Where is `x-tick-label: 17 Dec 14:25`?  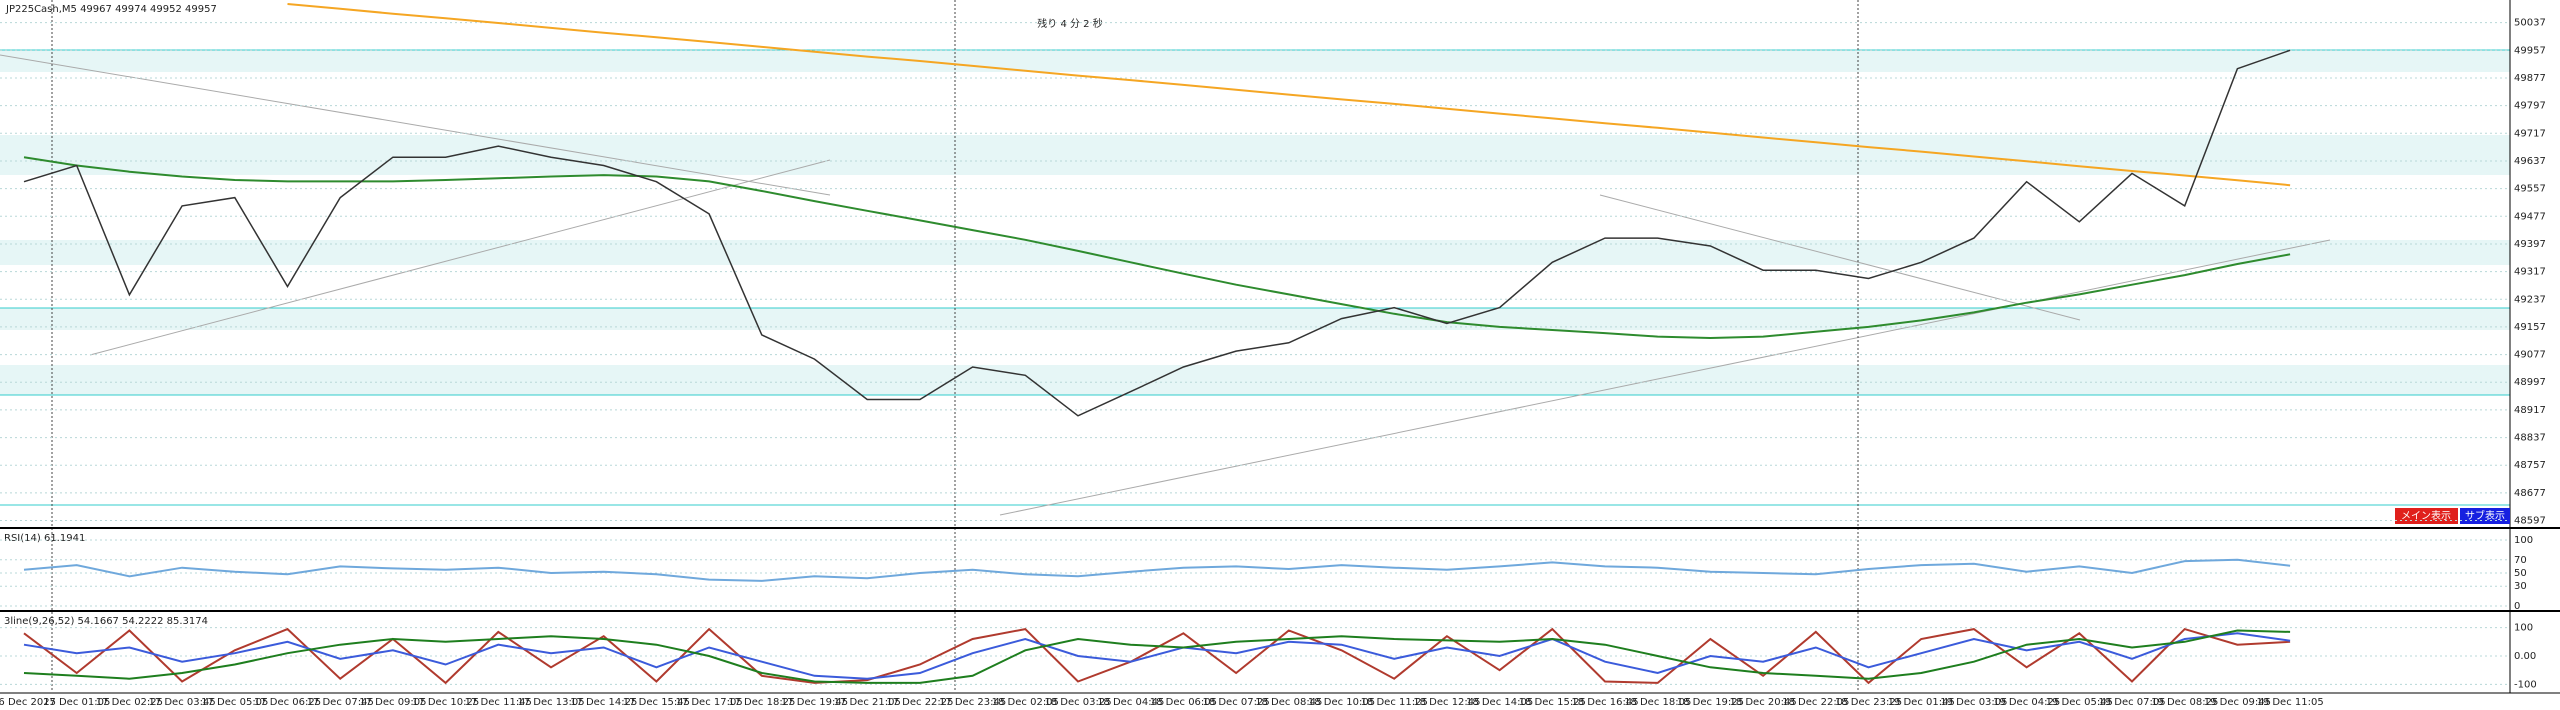
x-tick-label: 17 Dec 14:25 is located at coordinates (603, 702).